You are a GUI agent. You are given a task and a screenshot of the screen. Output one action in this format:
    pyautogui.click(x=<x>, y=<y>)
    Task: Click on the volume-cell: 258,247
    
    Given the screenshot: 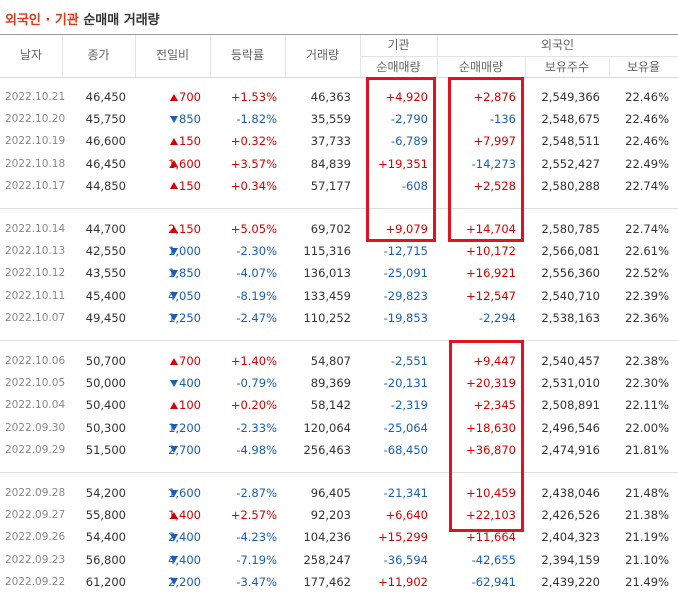 What is the action you would take?
    pyautogui.click(x=327, y=559)
    